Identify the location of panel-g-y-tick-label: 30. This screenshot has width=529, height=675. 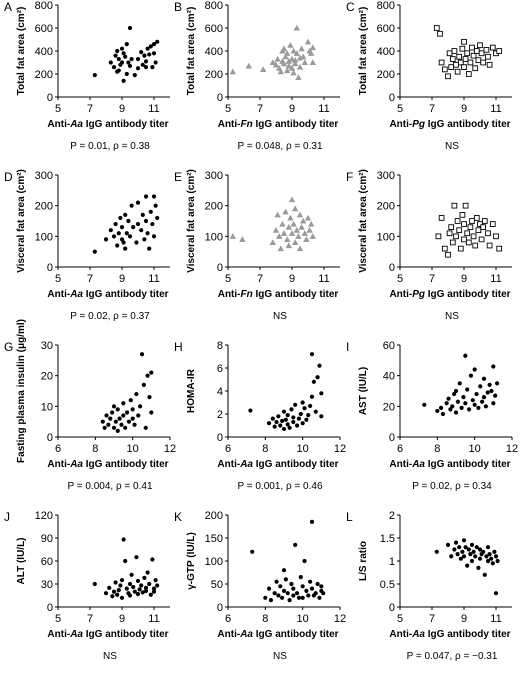
(47, 346).